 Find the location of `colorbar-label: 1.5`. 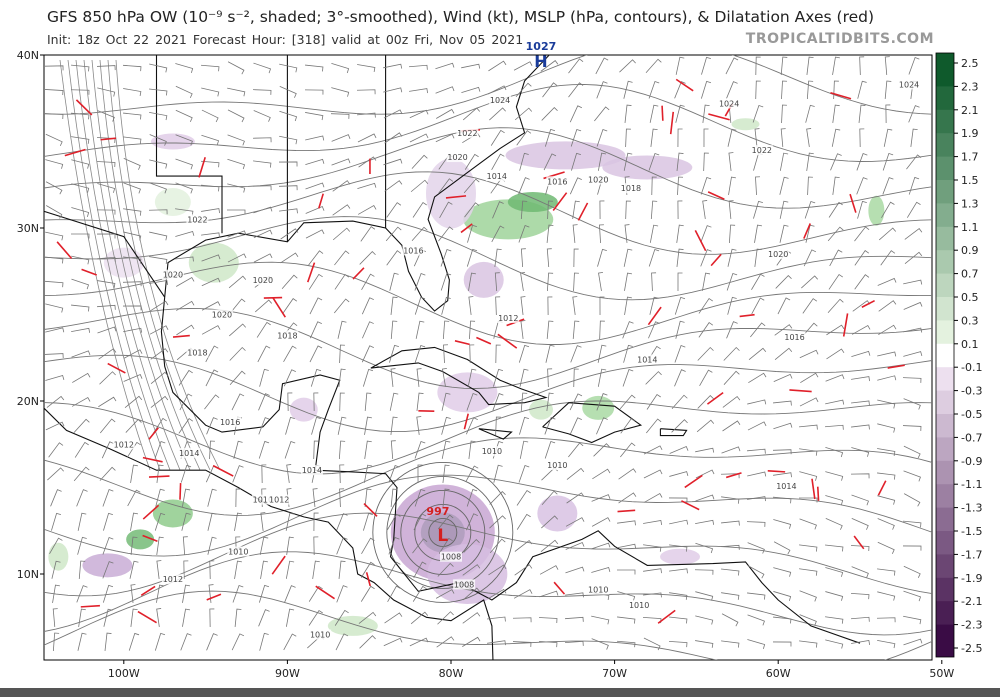

colorbar-label: 1.5 is located at coordinates (970, 180).